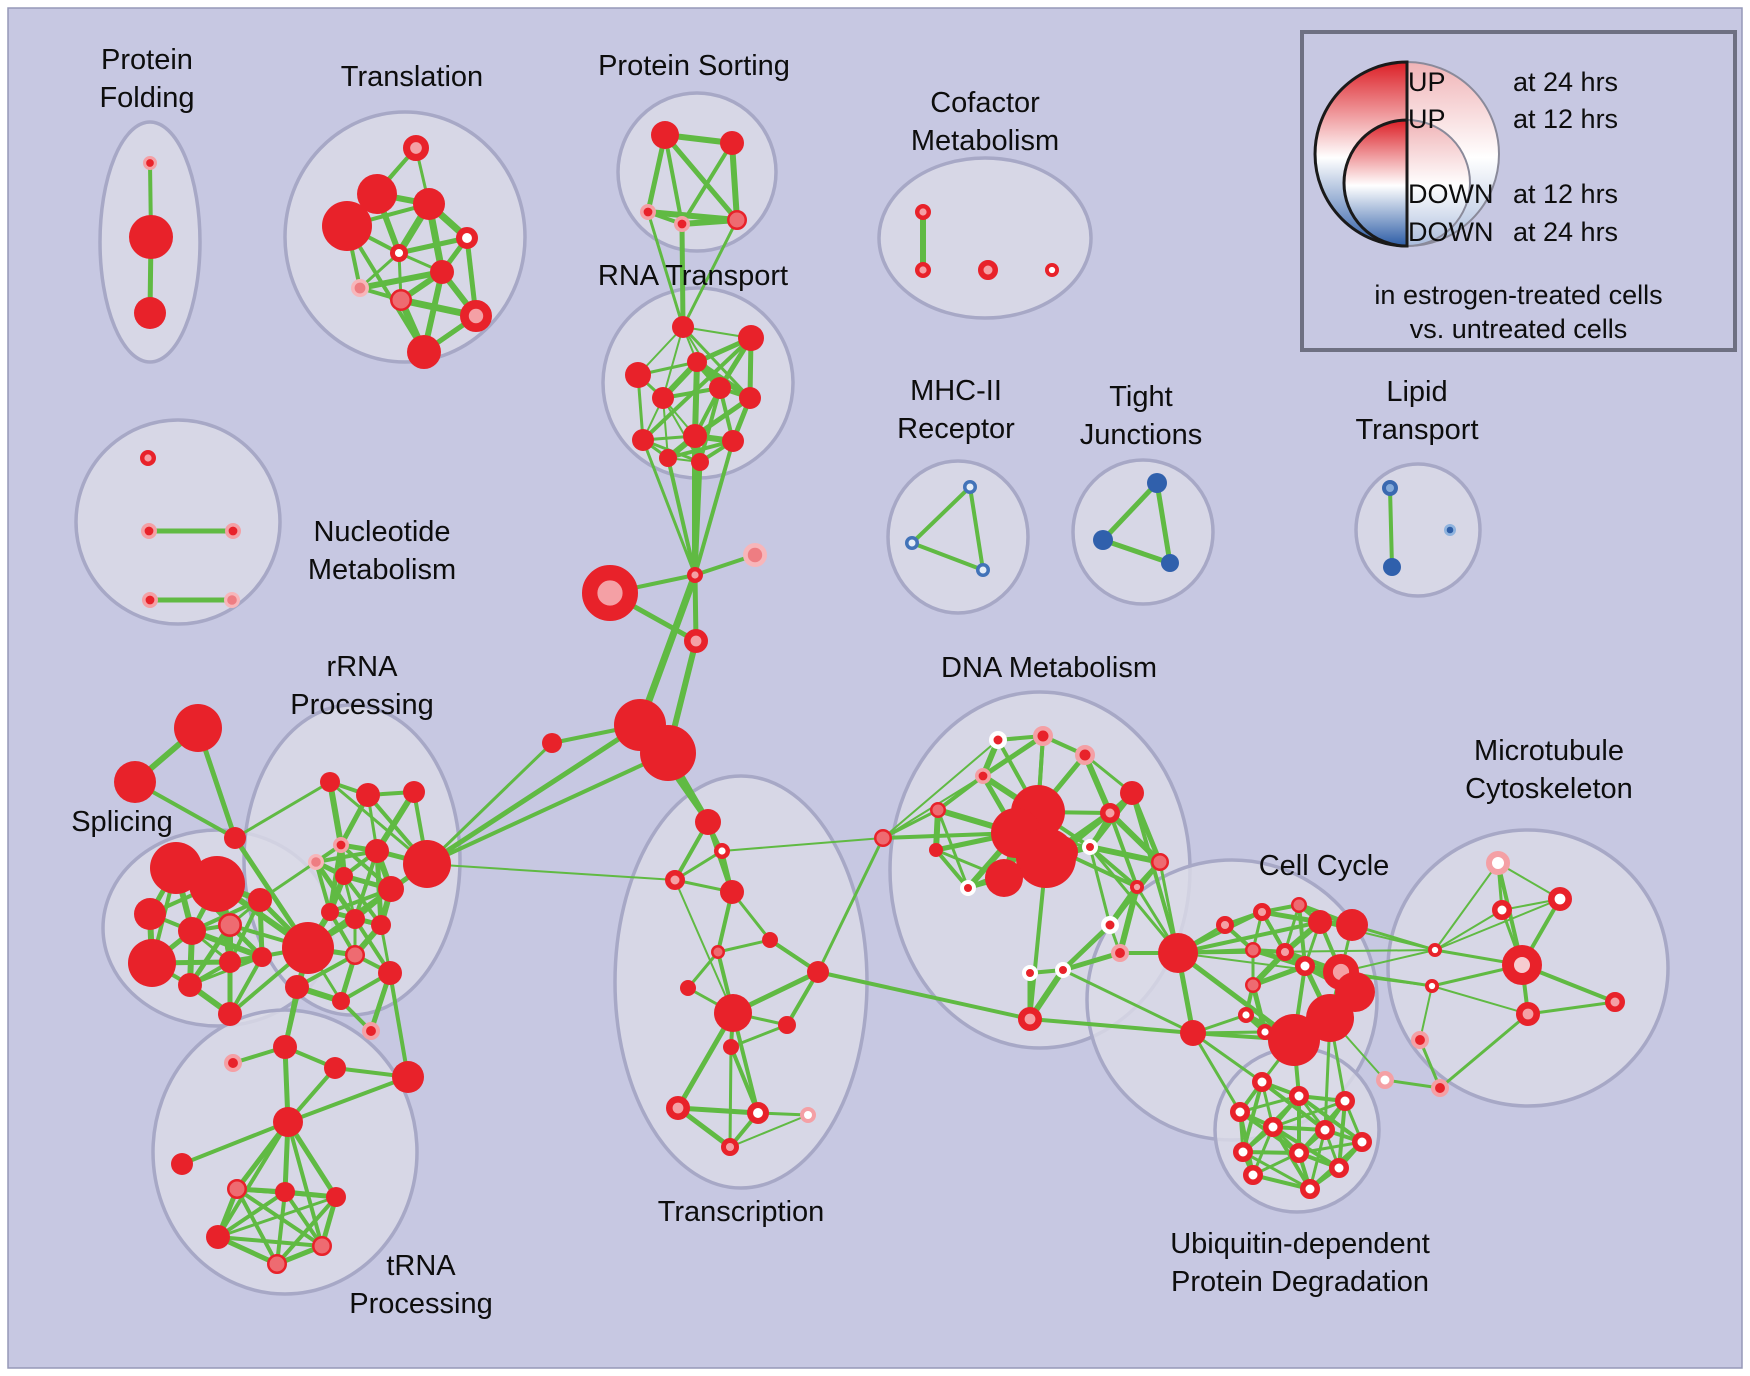 This screenshot has width=1750, height=1376. I want to click on gene-node-rt11, so click(668, 458).